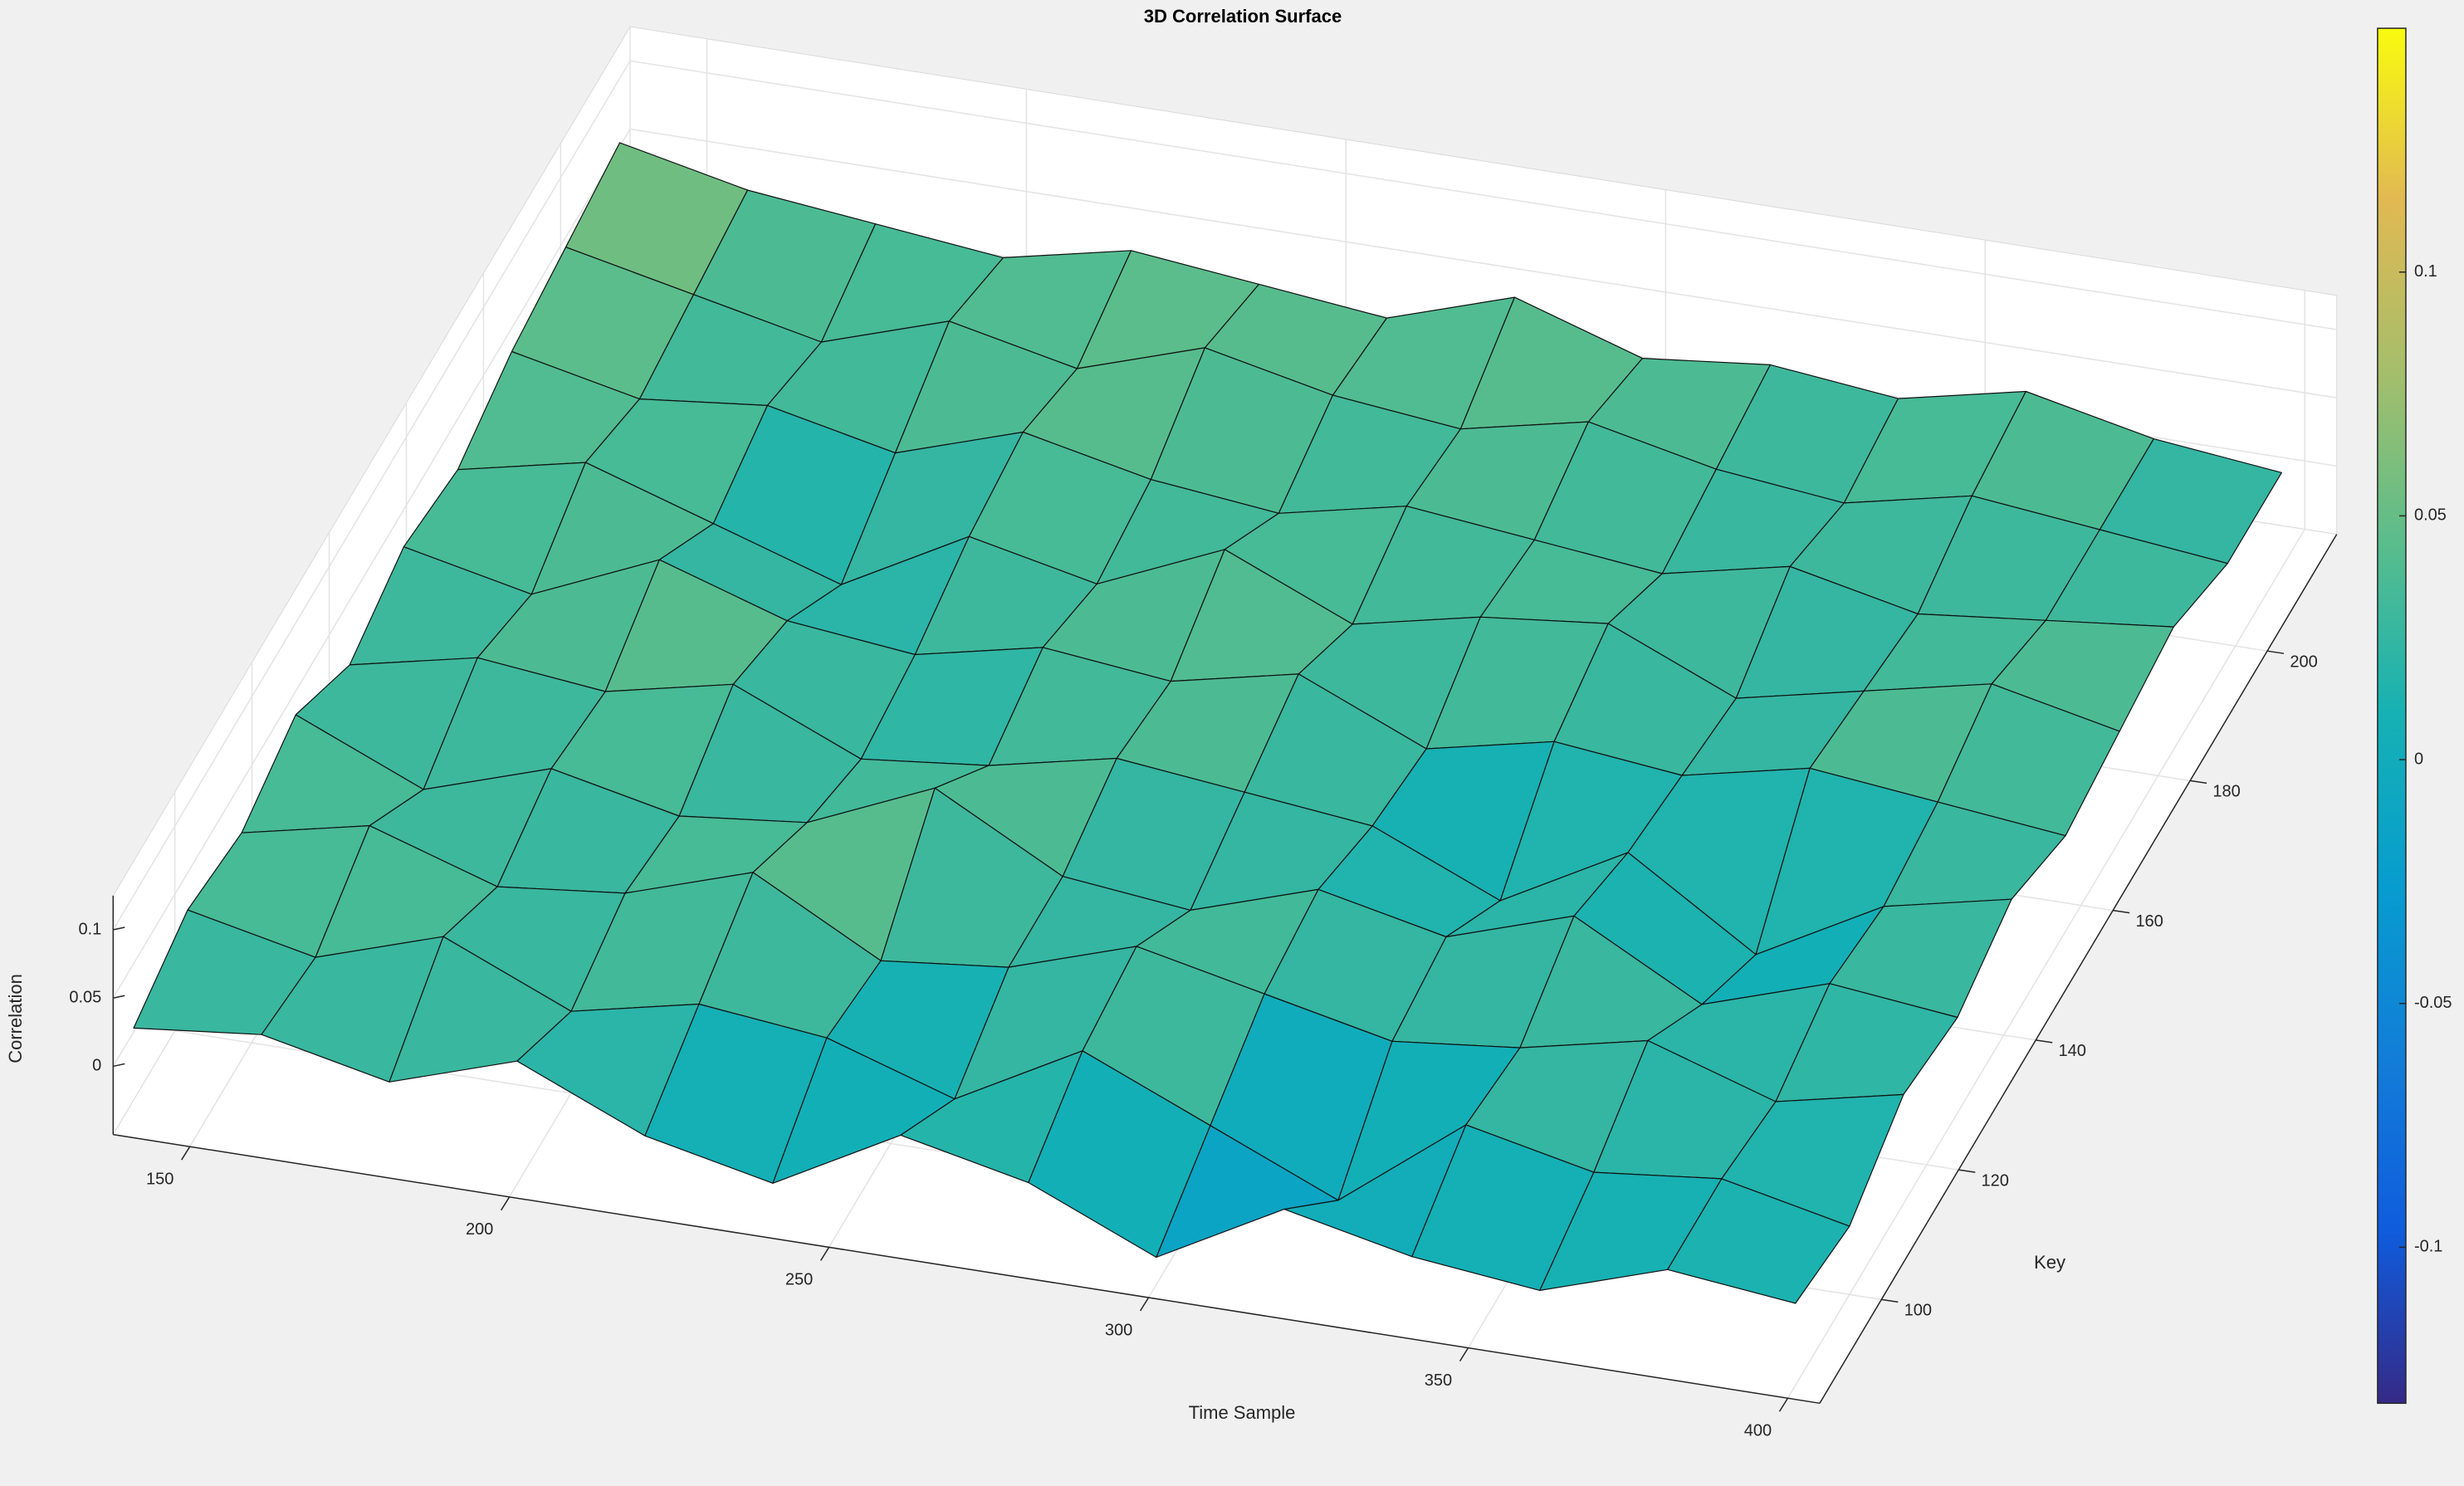 This screenshot has height=1486, width=2464. What do you see at coordinates (2428, 1247) in the screenshot?
I see `colorbar-tick-label: -0.1` at bounding box center [2428, 1247].